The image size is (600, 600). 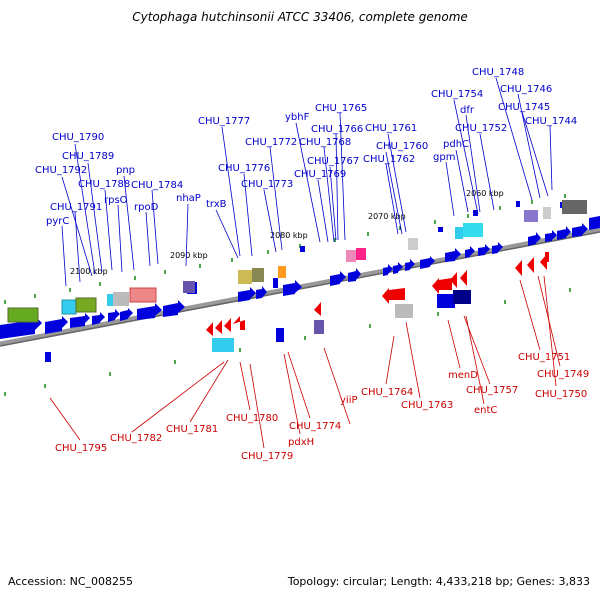 What do you see at coordinates (267, 456) in the screenshot?
I see `gene-label: CHU_1779` at bounding box center [267, 456].